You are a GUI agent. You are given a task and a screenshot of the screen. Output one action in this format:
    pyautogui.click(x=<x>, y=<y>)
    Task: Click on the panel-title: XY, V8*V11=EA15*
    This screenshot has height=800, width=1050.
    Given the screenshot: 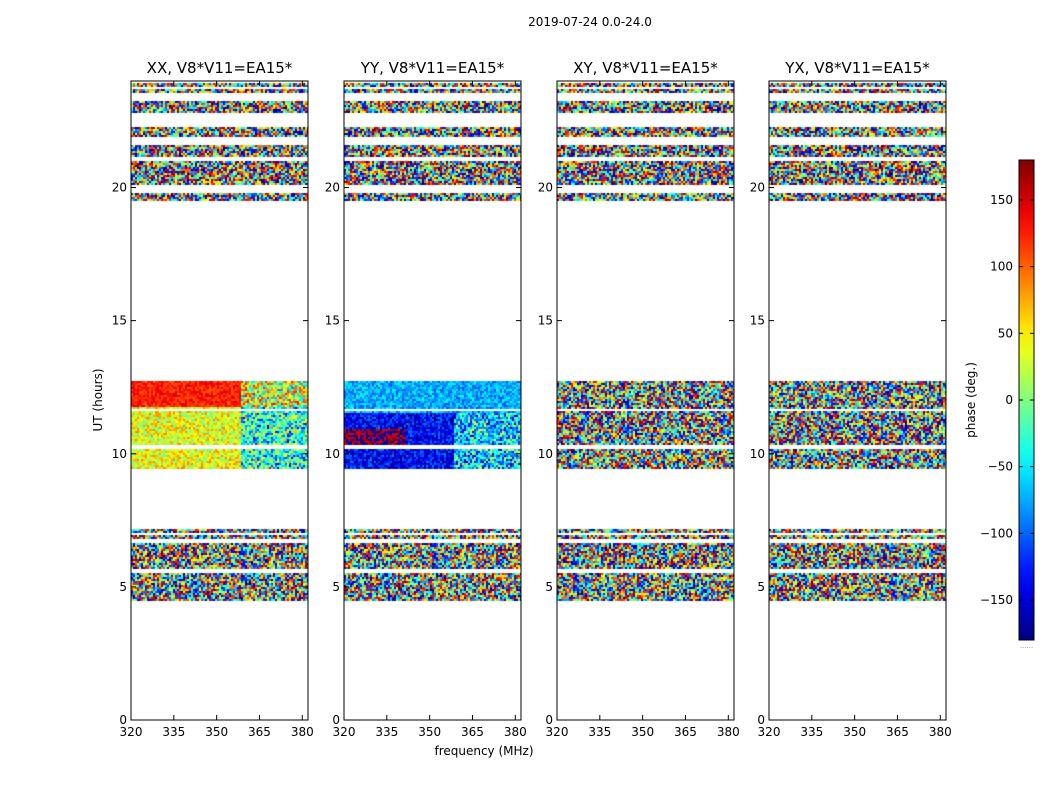 What is the action you would take?
    pyautogui.click(x=645, y=68)
    